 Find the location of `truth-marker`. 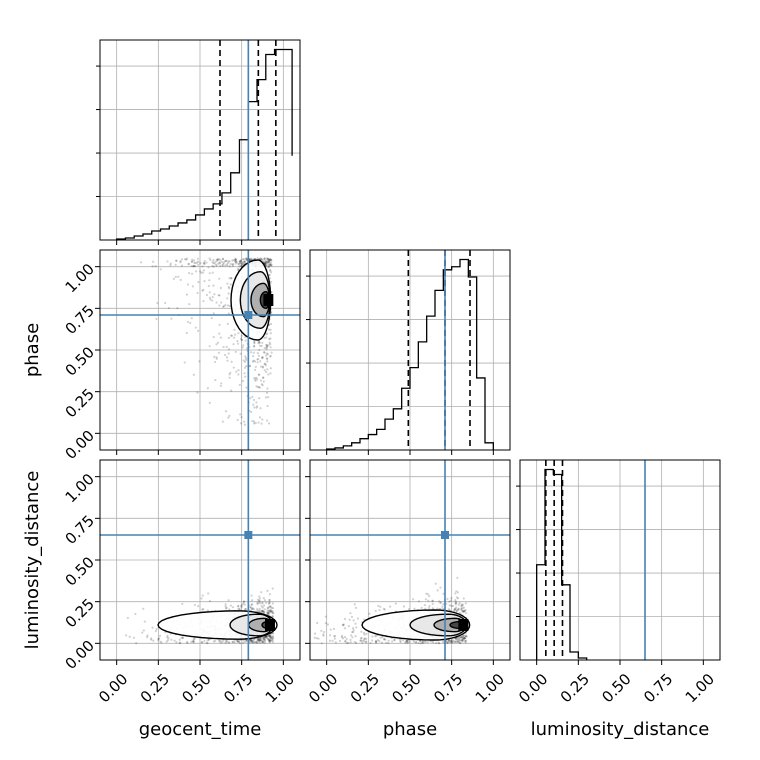

truth-marker is located at coordinates (248, 315).